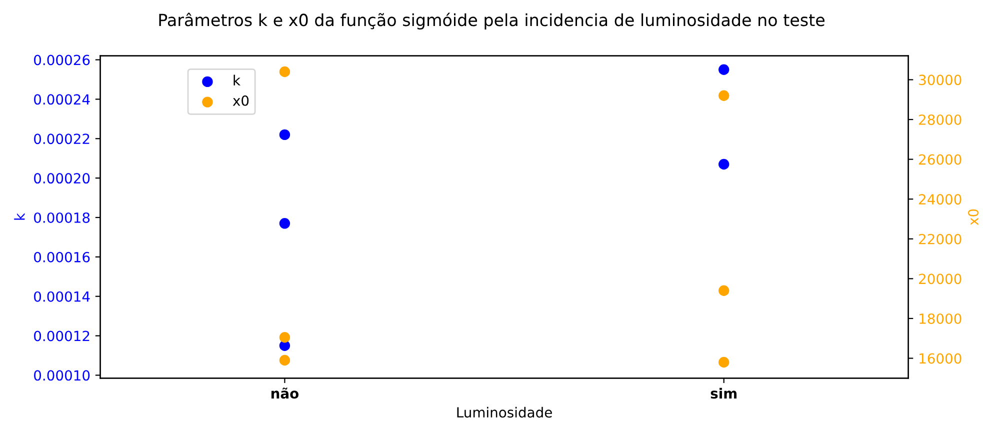 This screenshot has width=983, height=423. Describe the element at coordinates (941, 358) in the screenshot. I see `y2-tick-label: 16000` at that location.